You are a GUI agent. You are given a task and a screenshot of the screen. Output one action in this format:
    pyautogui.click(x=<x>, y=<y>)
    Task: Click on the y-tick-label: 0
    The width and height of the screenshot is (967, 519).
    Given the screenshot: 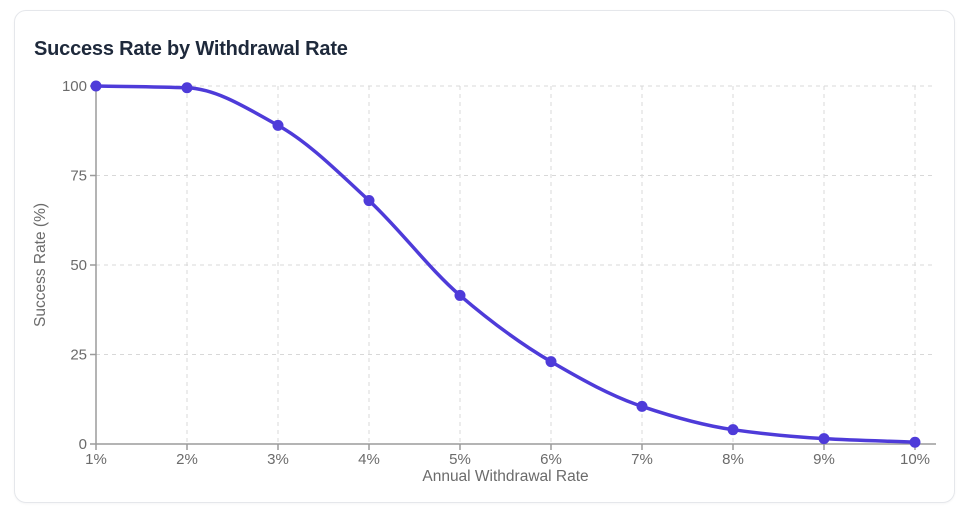 What is the action you would take?
    pyautogui.click(x=83, y=444)
    